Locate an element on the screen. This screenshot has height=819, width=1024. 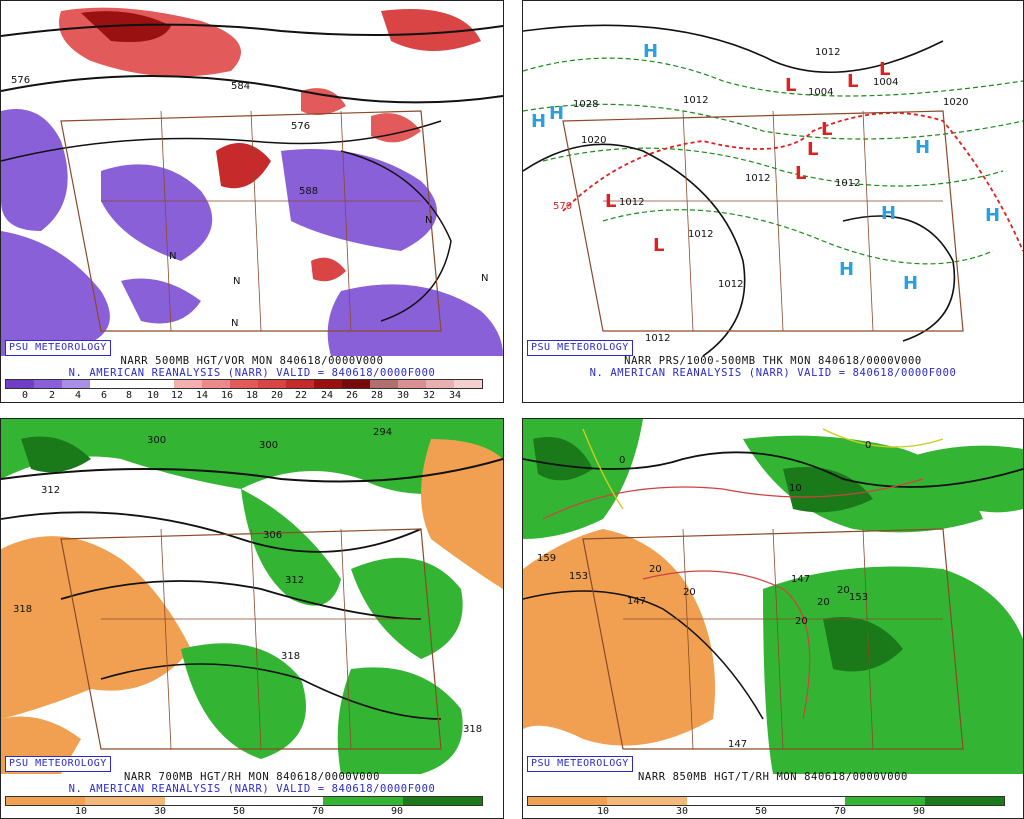
isotherm-label: 10 is located at coordinates (795, 488).